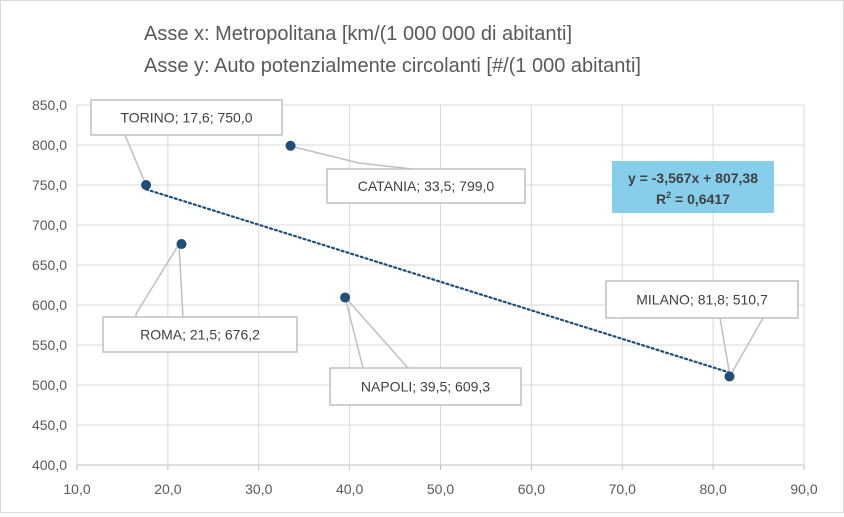  I want to click on data-label-napoli: NAPOLI; 39,5; 609,3, so click(425, 387).